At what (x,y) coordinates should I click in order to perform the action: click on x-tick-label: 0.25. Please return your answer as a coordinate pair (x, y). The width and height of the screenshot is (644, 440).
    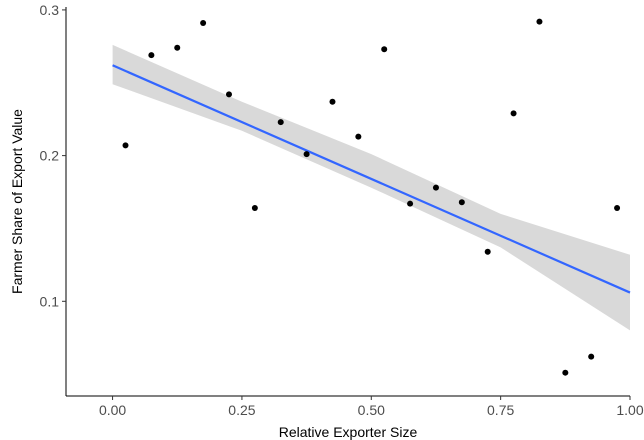
    Looking at the image, I should click on (241, 410).